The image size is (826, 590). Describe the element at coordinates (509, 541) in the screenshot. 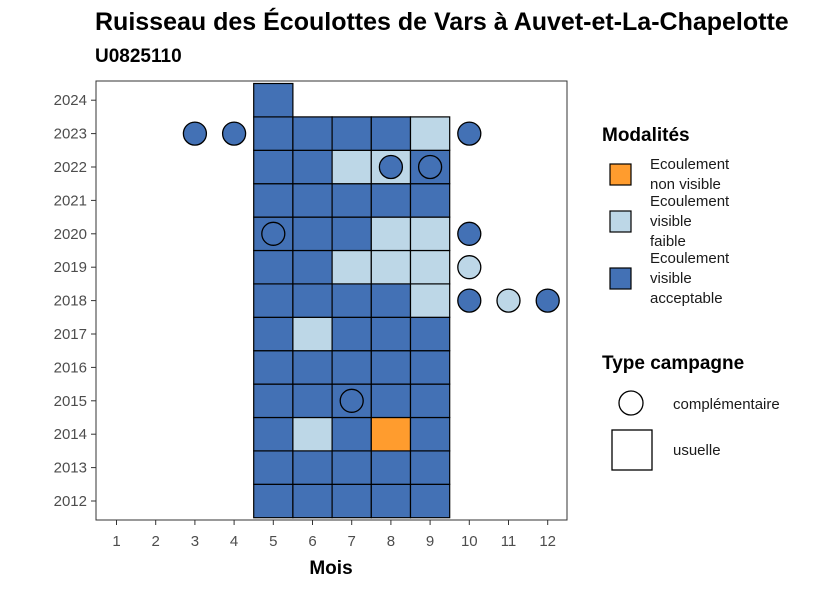

I see `x-tick-label-11: 11` at that location.